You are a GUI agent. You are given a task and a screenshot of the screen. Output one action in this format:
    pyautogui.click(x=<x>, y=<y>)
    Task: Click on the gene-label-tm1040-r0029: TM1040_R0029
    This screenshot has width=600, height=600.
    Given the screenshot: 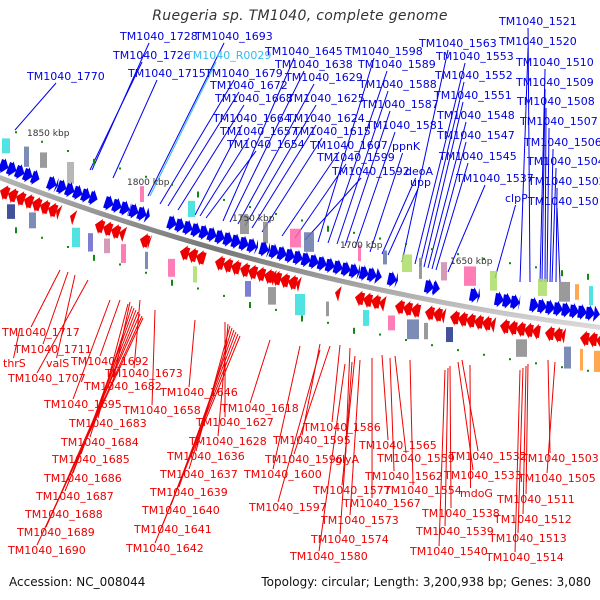 What is the action you would take?
    pyautogui.click(x=229, y=55)
    